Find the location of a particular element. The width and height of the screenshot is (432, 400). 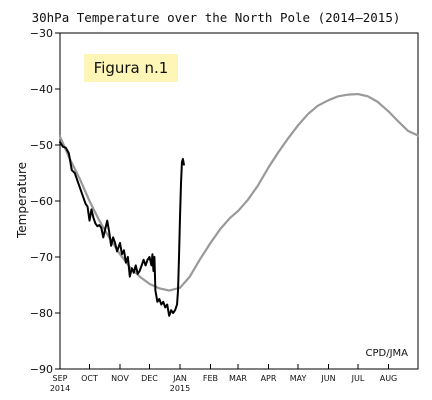

x-tick-label: DEC is located at coordinates (149, 378).